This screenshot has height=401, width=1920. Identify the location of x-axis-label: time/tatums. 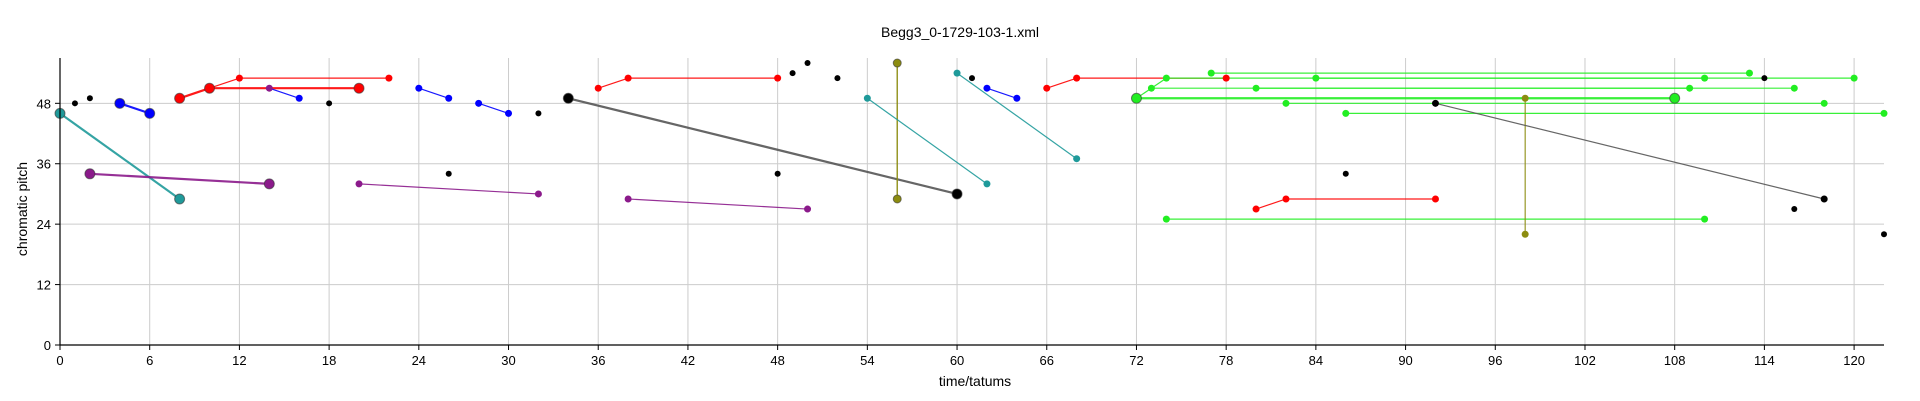
(975, 381).